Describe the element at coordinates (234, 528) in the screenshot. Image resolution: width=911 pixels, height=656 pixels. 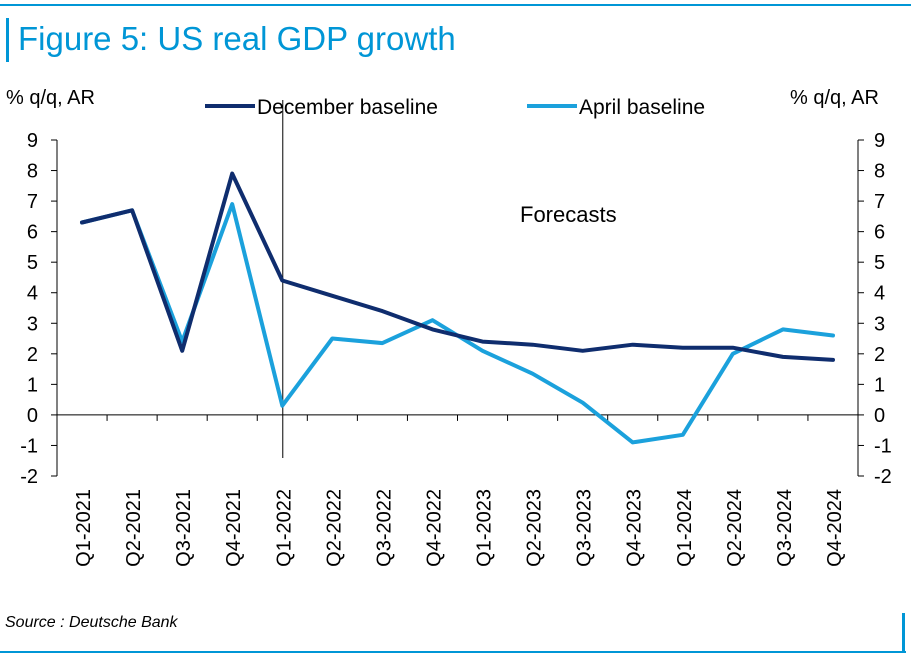
I see `x-tick-label: Q4-2021` at that location.